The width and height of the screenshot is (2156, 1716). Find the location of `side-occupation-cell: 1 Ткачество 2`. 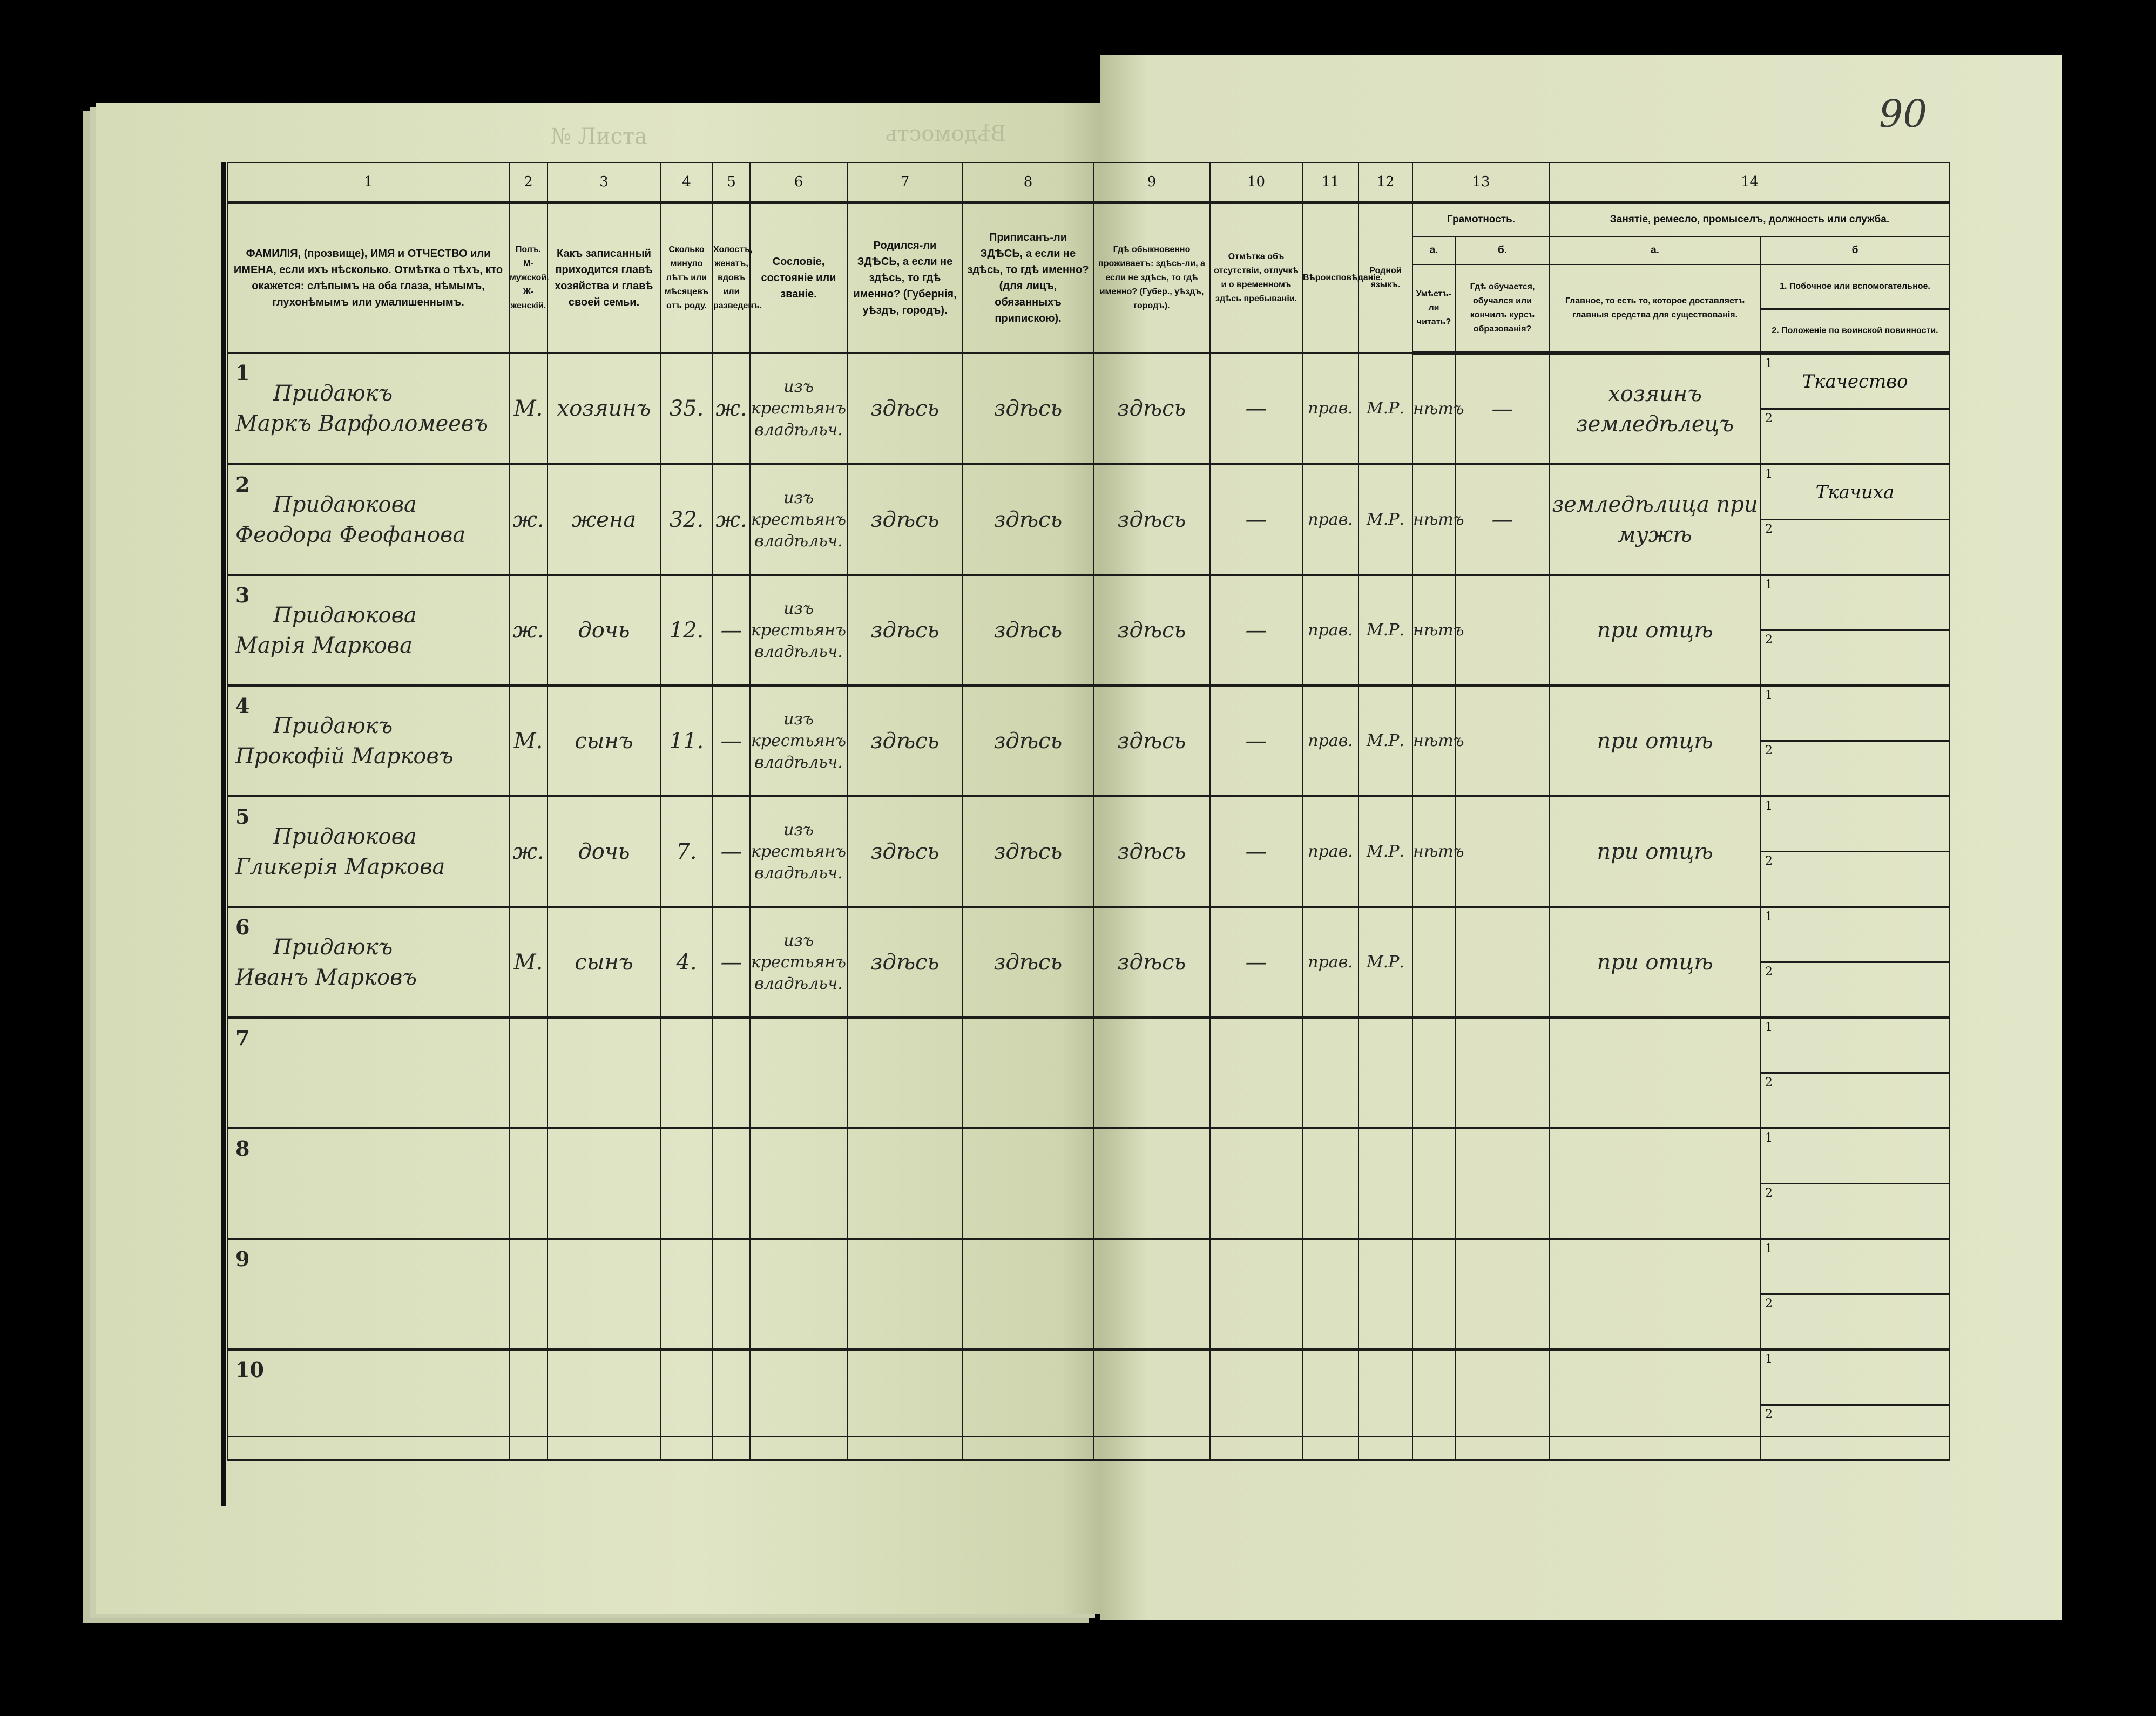

side-occupation-cell: 1 Ткачество 2 is located at coordinates (1855, 409).